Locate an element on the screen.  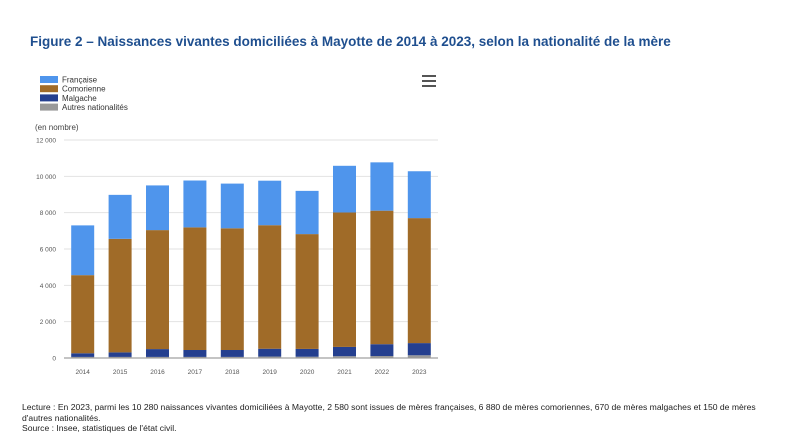
x-tick-label: 2022 is located at coordinates (382, 372).